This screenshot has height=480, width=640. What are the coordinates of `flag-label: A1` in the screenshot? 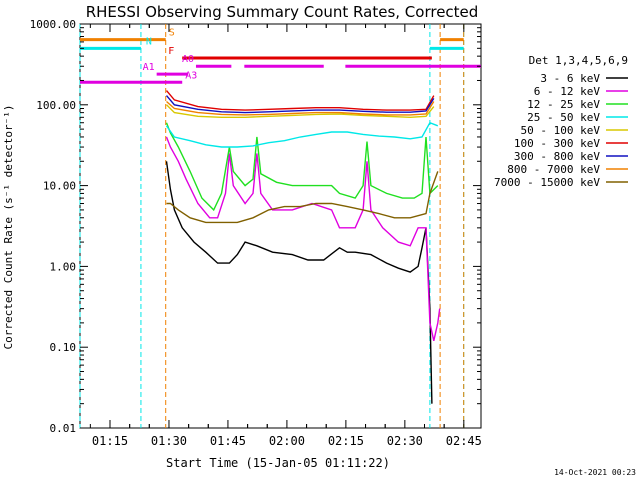 It's located at (149, 67).